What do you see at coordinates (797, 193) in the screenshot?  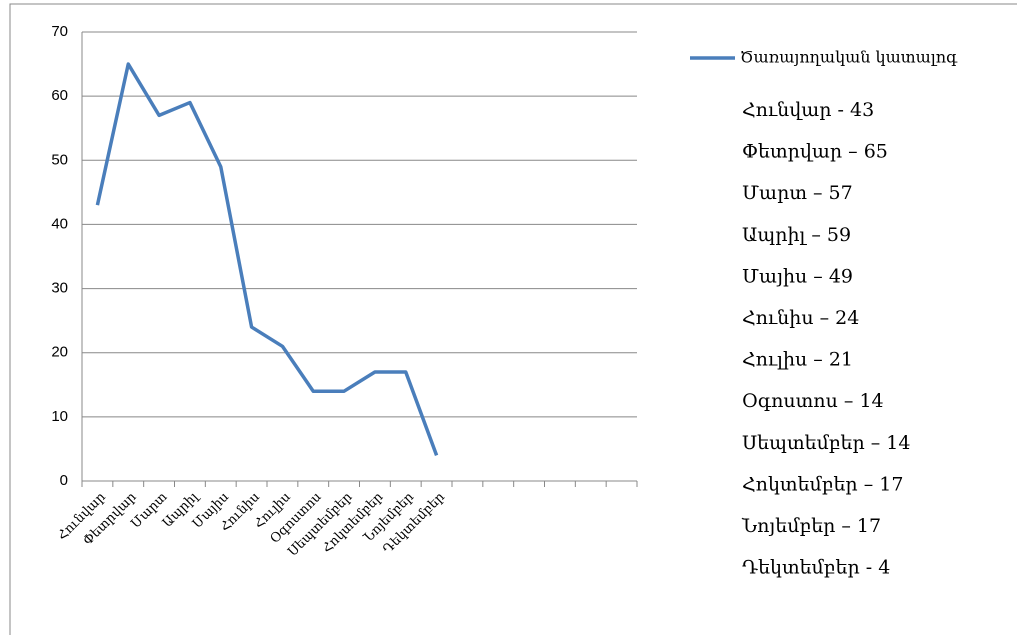 I see `annotation: Մարտ – 57` at bounding box center [797, 193].